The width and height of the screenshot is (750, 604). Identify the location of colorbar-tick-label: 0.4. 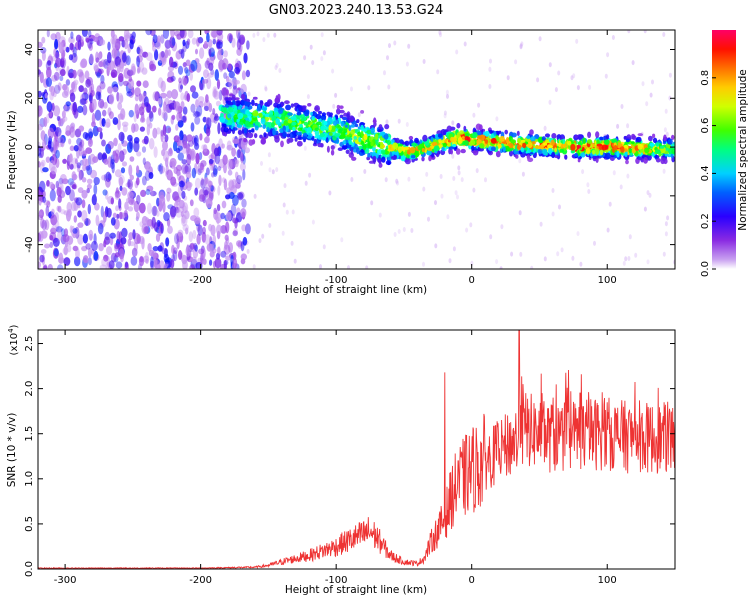
(705, 173).